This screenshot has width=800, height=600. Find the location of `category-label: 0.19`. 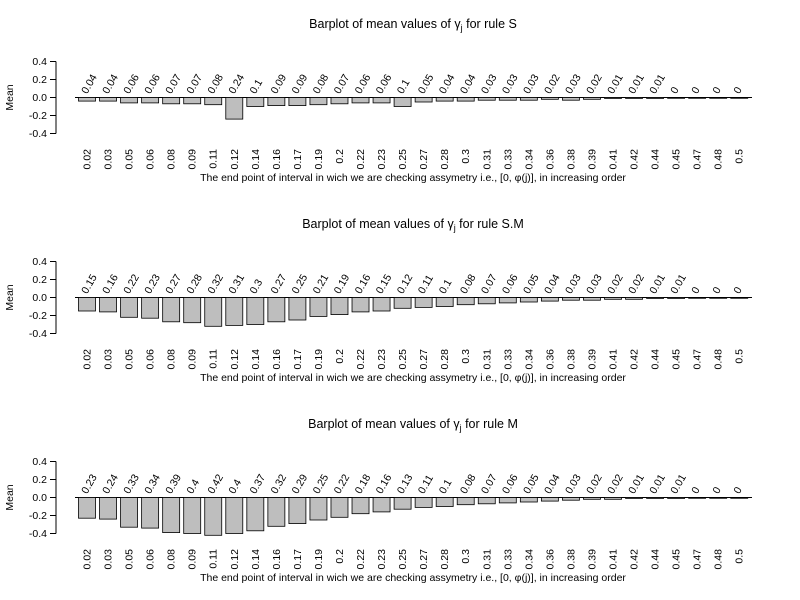

category-label: 0.19 is located at coordinates (319, 159).